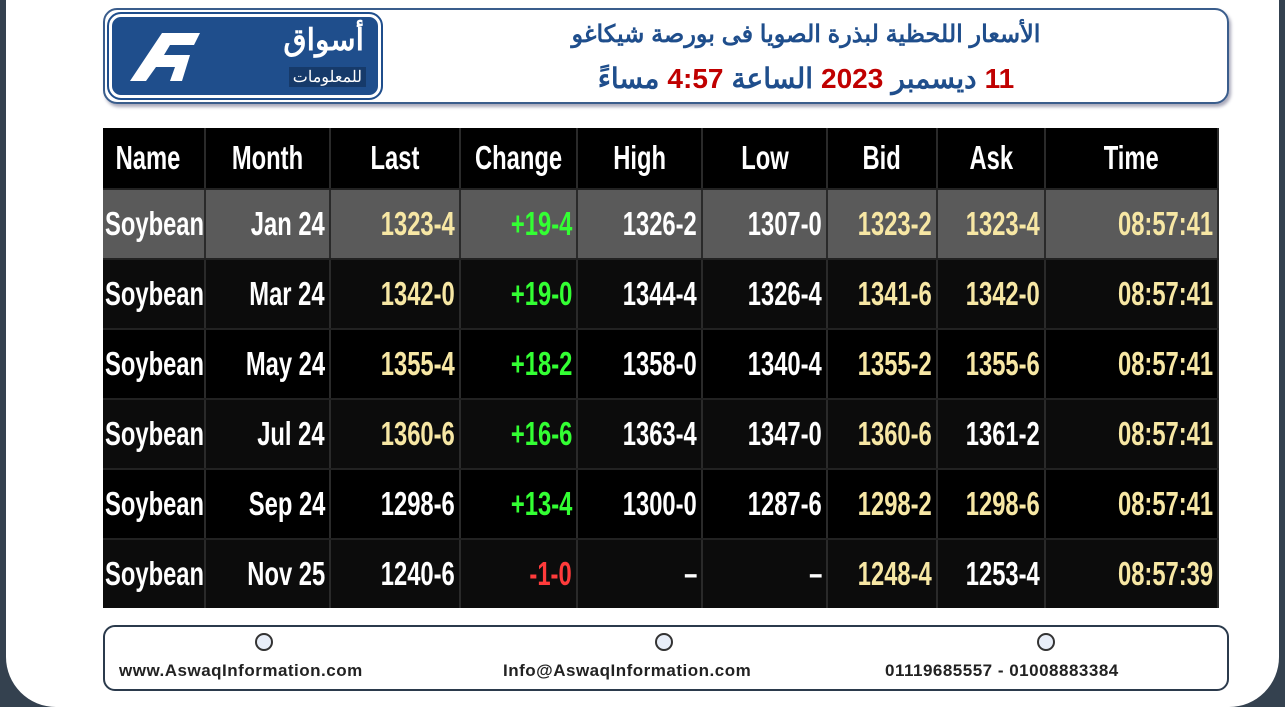 The height and width of the screenshot is (707, 1285). Describe the element at coordinates (518, 157) in the screenshot. I see `cell-text: Change` at that location.